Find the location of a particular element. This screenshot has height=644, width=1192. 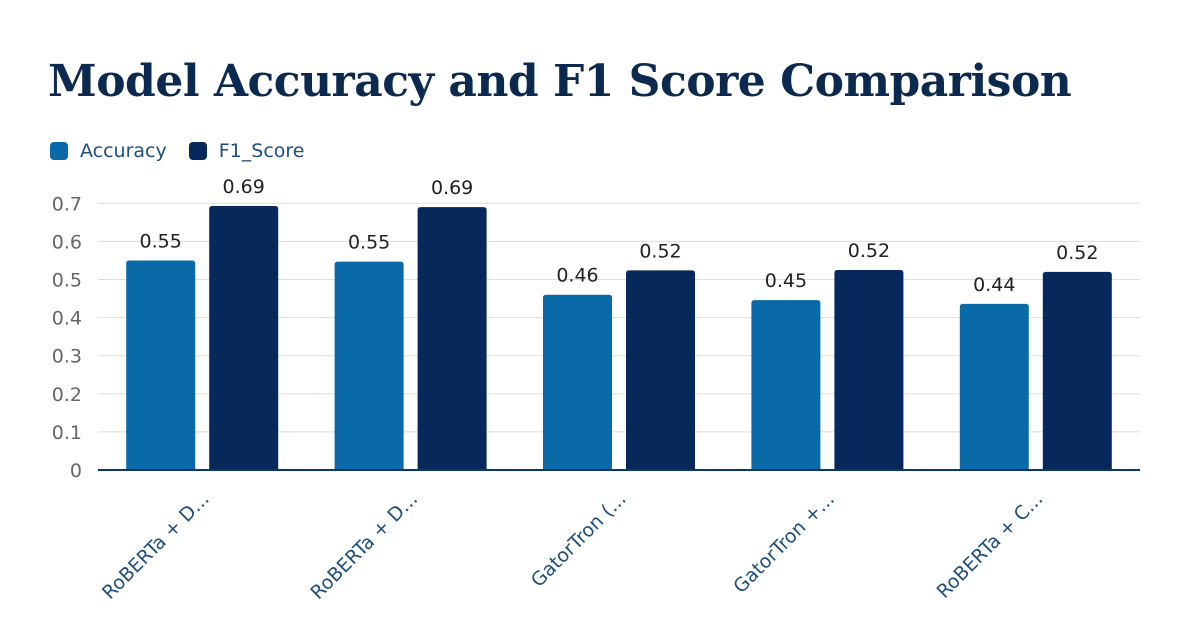

data-label: 0.46 is located at coordinates (577, 276).